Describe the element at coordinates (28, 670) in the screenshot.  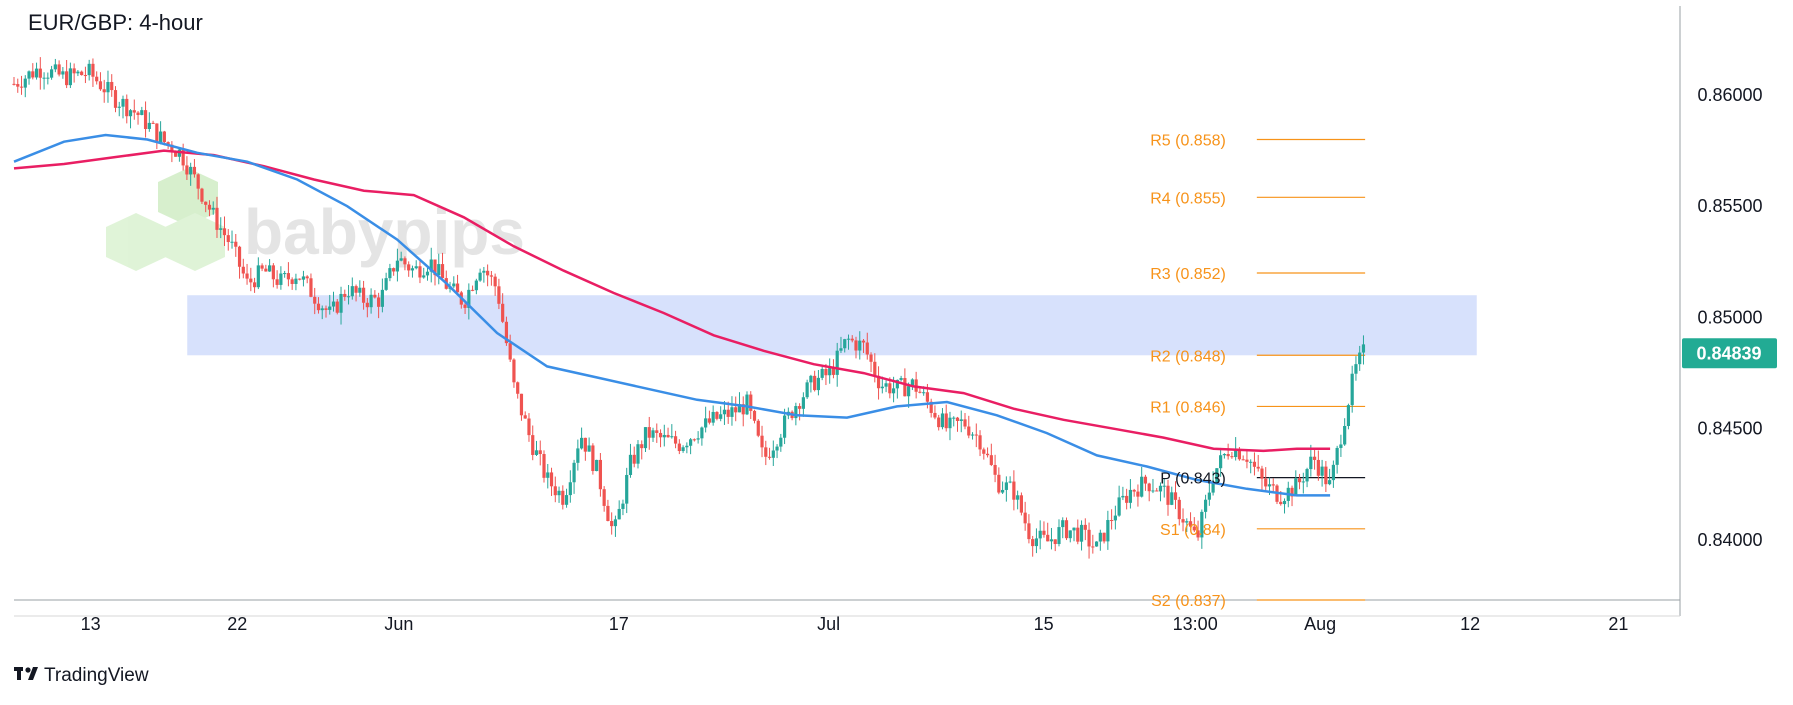
I see `tv-logo-mark-dot` at that location.